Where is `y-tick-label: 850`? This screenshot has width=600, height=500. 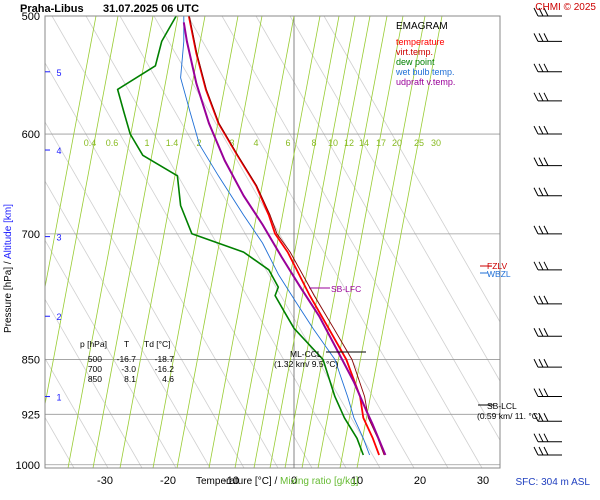
y-tick-label: 850 is located at coordinates (31, 361).